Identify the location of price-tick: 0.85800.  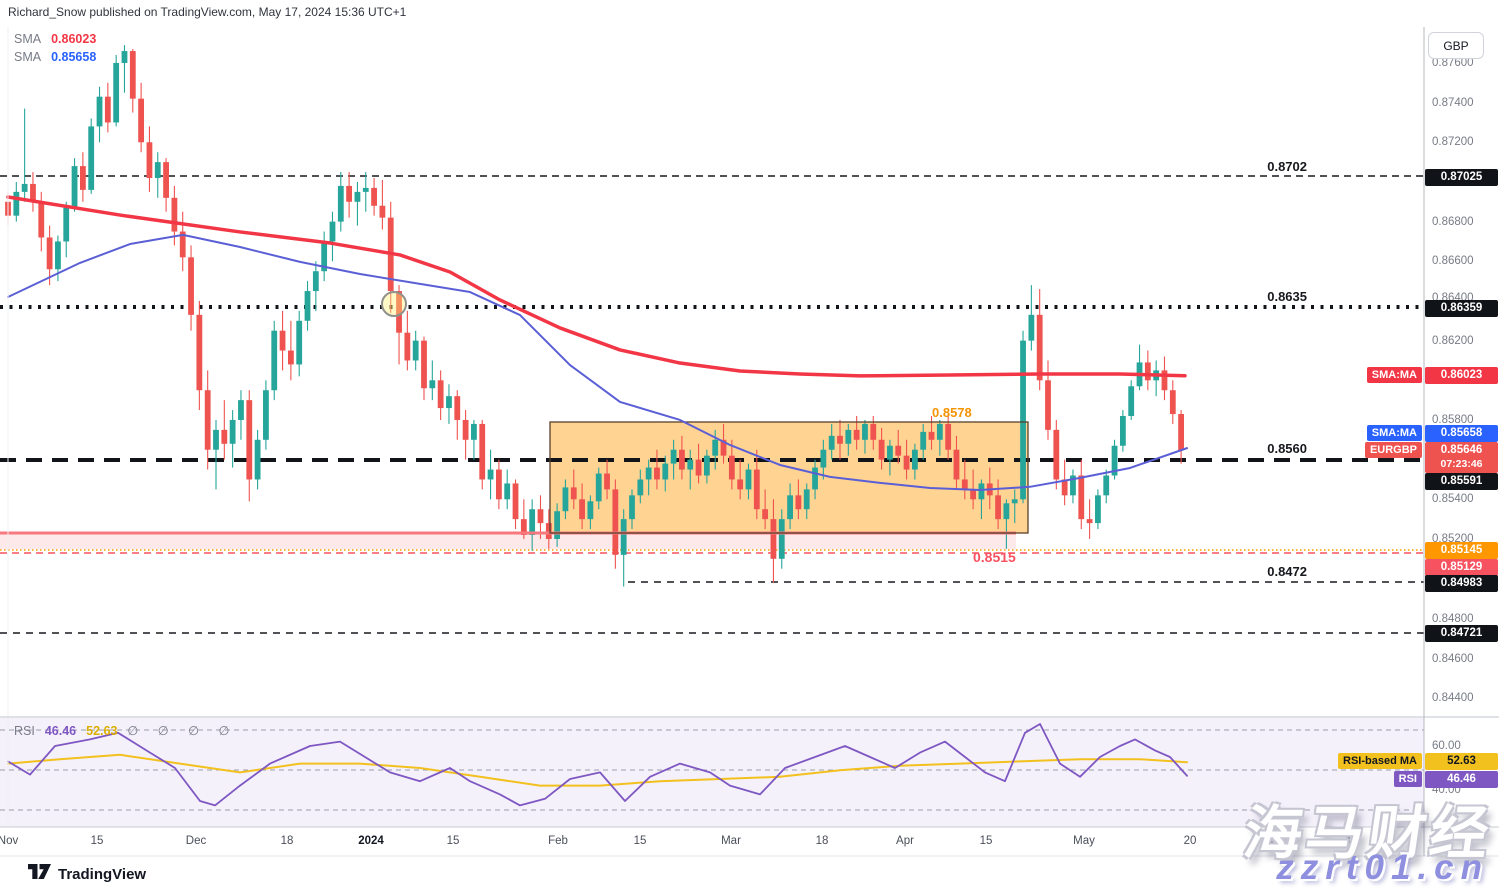
(1453, 420).